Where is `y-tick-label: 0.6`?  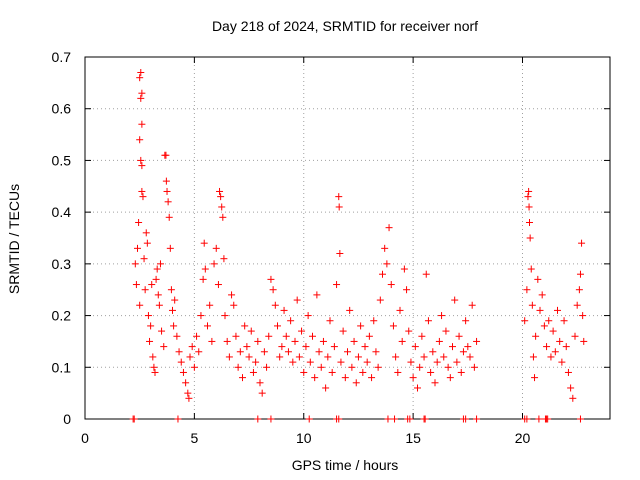 y-tick-label: 0.6 is located at coordinates (62, 109).